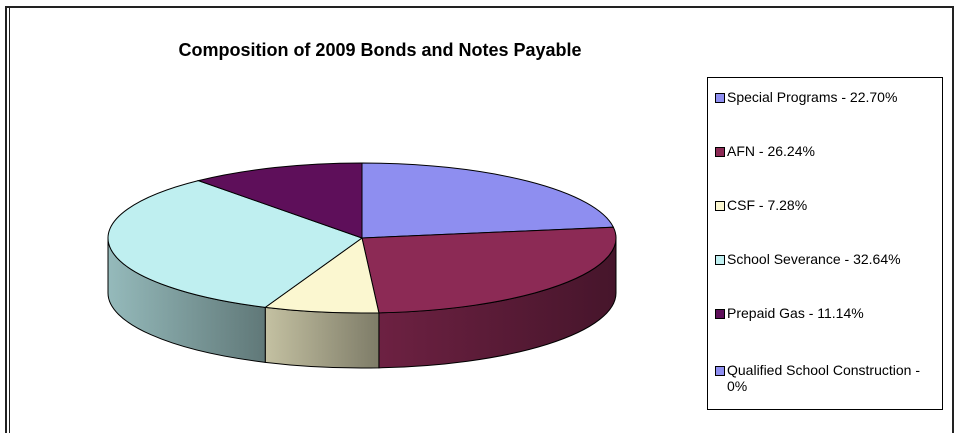  Describe the element at coordinates (479, 7) in the screenshot. I see `frame-border-top` at that location.